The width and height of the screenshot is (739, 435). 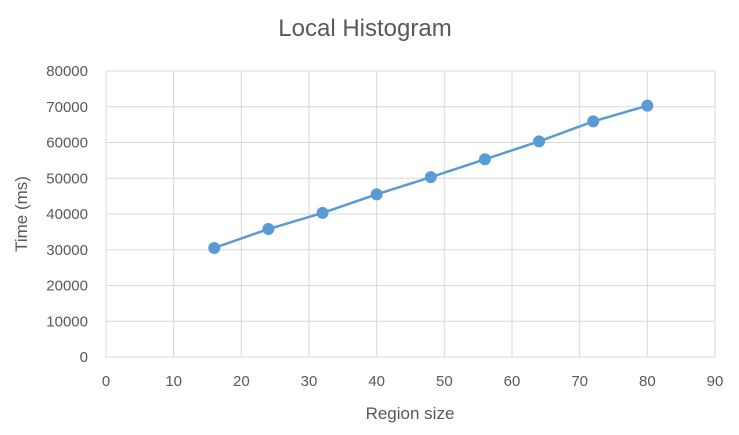 What do you see at coordinates (376, 381) in the screenshot?
I see `x-tick-label: 40` at bounding box center [376, 381].